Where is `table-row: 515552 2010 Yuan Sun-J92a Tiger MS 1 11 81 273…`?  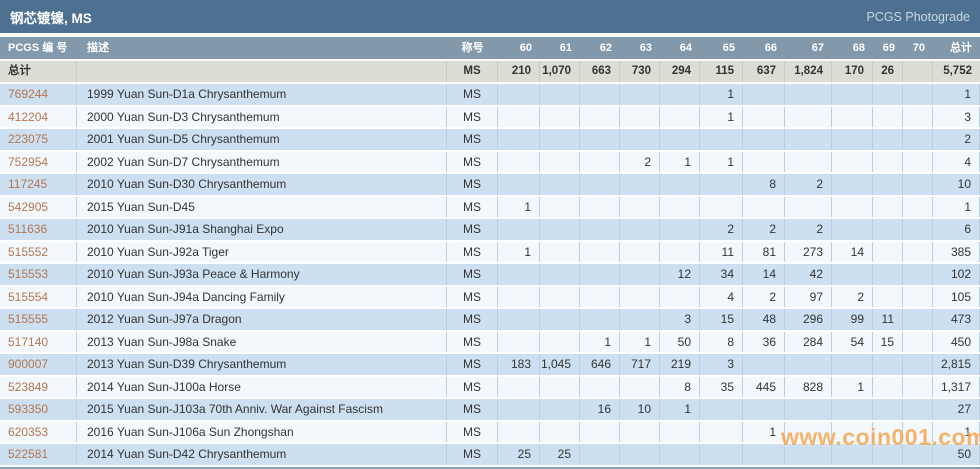 table-row: 515552 2010 Yuan Sun-J92a Tiger MS 1 11 81 273… is located at coordinates (490, 252).